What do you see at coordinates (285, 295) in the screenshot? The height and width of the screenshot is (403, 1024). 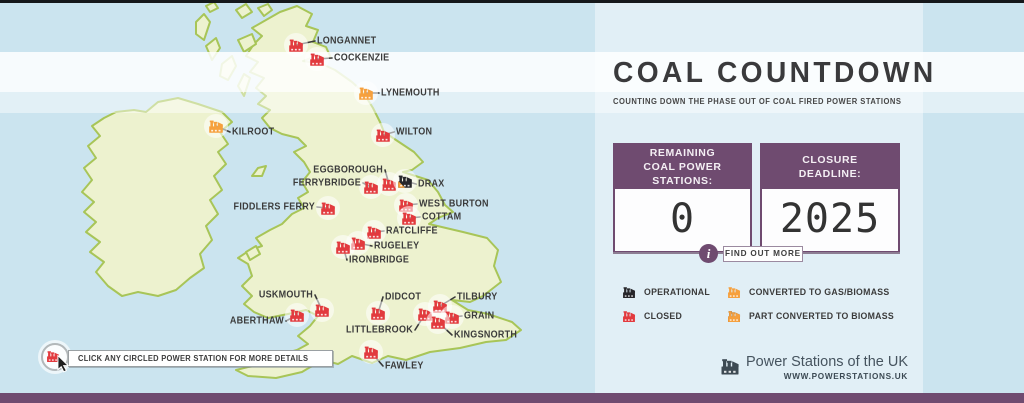 I see `station-label-uskmouth: USKMOUTH` at bounding box center [285, 295].